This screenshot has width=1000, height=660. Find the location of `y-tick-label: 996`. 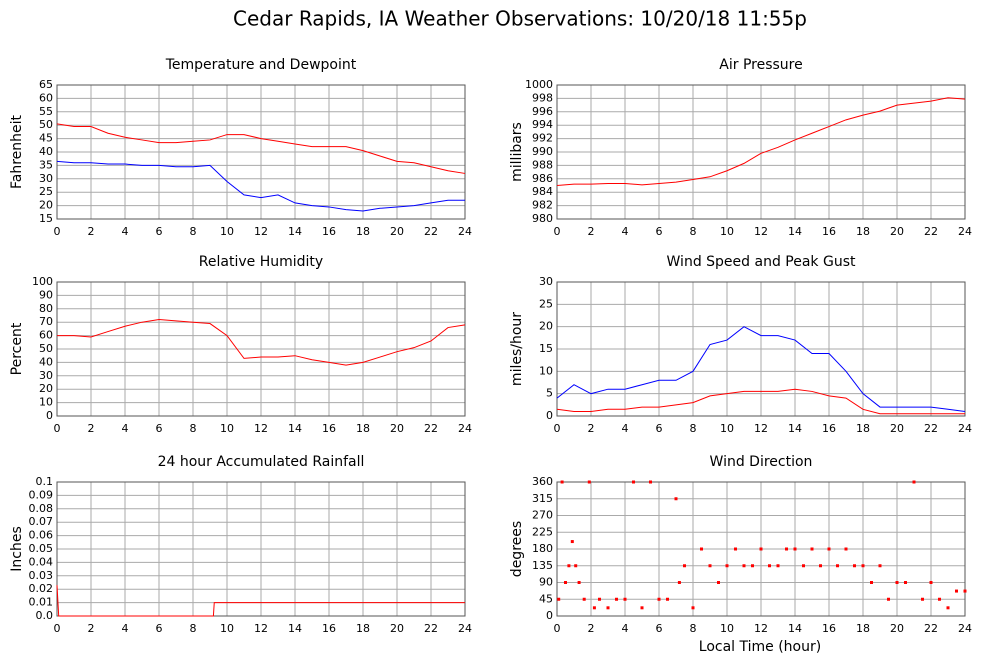

y-tick-label: 996 is located at coordinates (542, 111).